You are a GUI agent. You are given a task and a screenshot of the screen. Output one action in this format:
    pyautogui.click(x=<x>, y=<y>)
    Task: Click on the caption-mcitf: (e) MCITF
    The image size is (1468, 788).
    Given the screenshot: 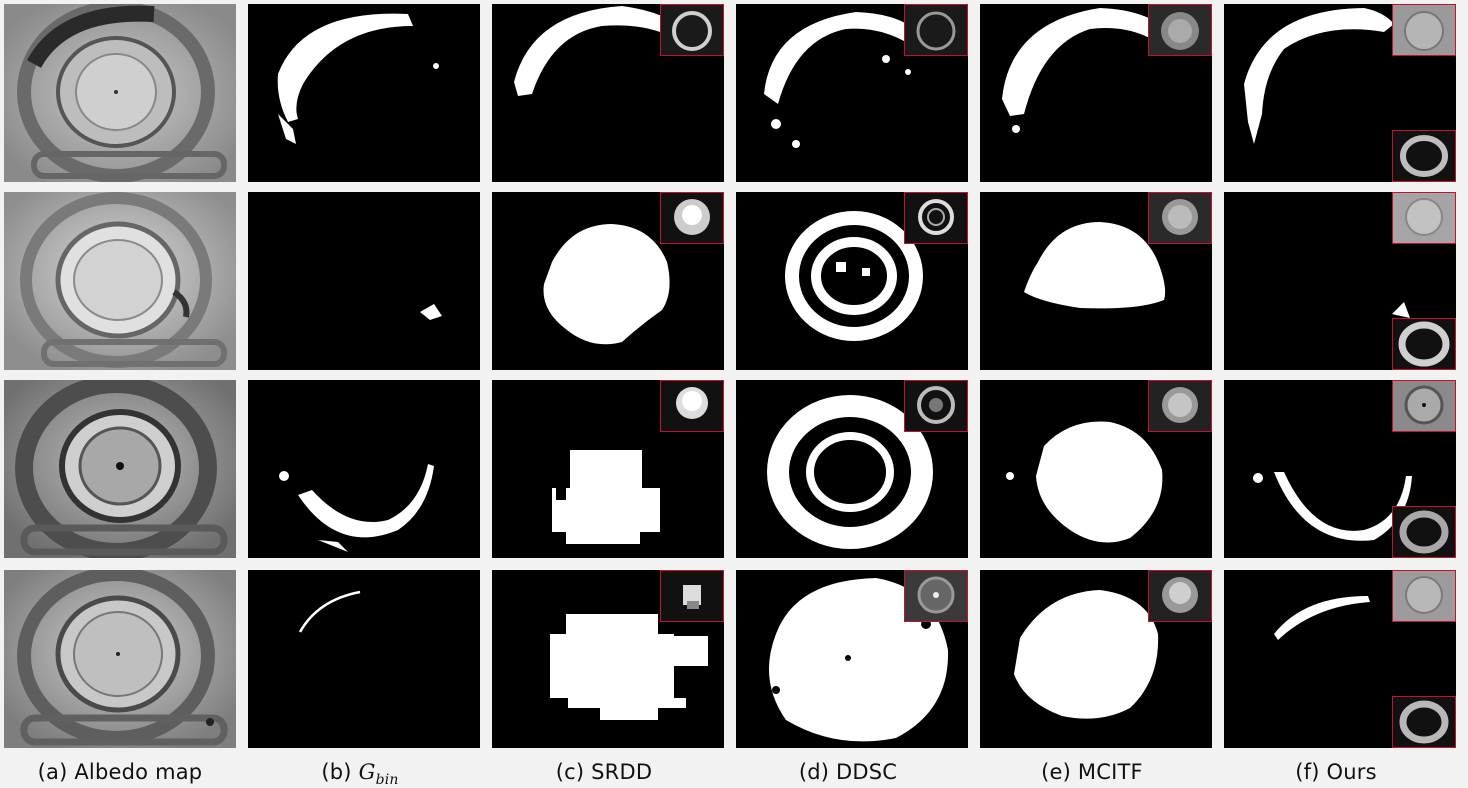 What is the action you would take?
    pyautogui.click(x=1092, y=772)
    